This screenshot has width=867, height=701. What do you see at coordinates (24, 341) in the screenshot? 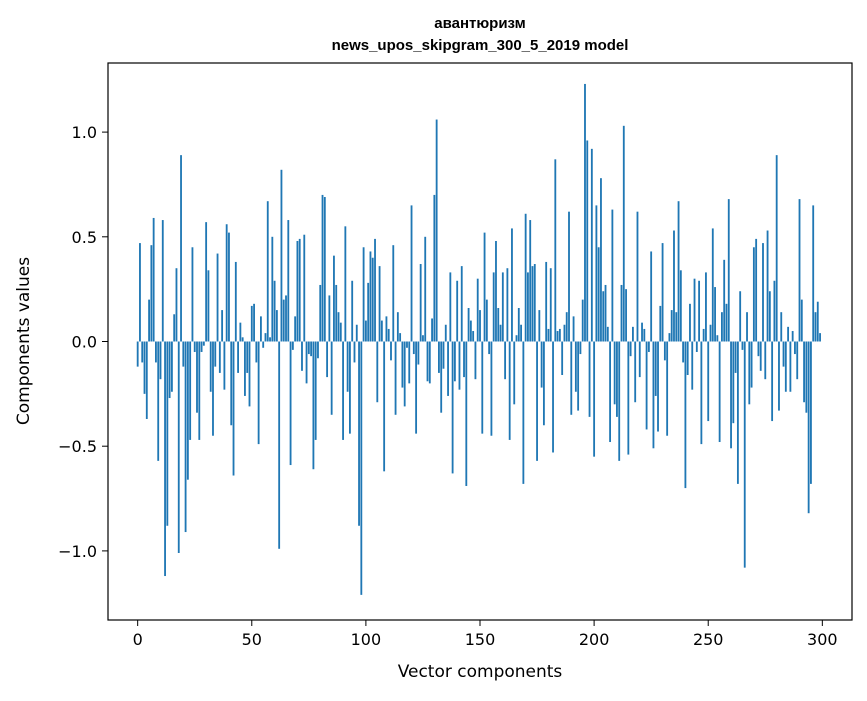
I see `y-axis-label: Components values` at bounding box center [24, 341].